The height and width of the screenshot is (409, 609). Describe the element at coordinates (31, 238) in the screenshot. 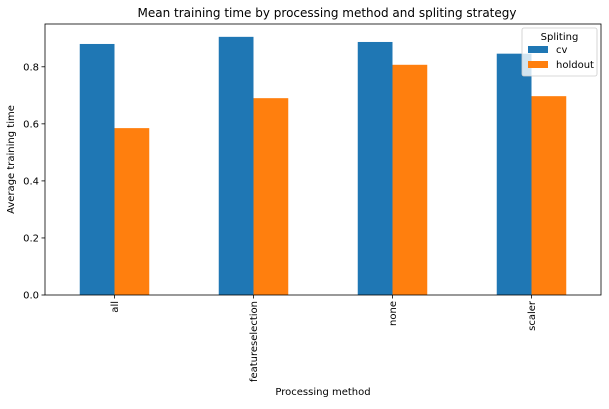

I see `y-tick-label: 0.2` at that location.